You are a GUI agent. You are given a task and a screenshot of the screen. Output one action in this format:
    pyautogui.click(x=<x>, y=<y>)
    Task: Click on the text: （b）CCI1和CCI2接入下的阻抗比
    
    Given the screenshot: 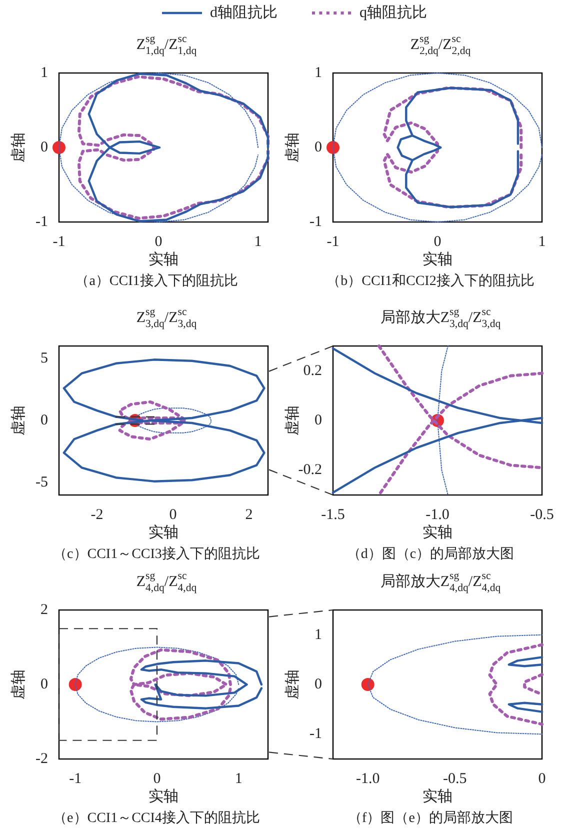 What is the action you would take?
    pyautogui.click(x=431, y=281)
    